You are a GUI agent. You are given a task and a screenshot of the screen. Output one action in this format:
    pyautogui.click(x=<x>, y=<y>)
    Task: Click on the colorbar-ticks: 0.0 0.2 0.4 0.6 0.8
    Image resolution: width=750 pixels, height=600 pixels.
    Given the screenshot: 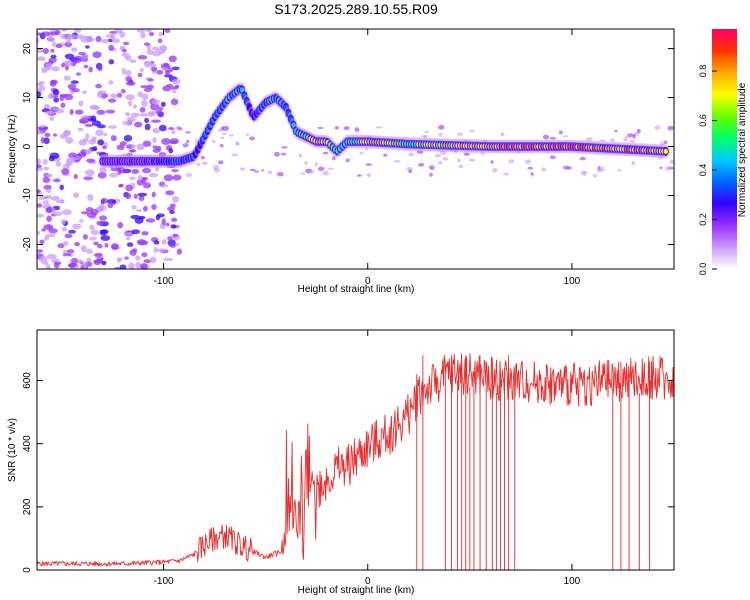 What is the action you would take?
    pyautogui.click(x=707, y=170)
    